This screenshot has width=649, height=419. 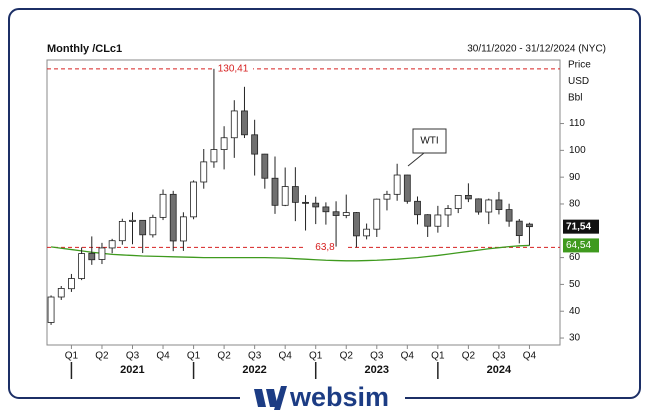 What do you see at coordinates (132, 370) in the screenshot?
I see `year-label: 2021` at bounding box center [132, 370].